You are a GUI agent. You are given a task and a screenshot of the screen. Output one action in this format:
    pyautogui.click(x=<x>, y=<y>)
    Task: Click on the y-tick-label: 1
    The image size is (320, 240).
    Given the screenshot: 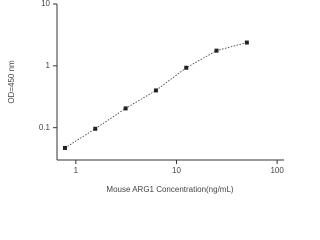 What is the action you would take?
    pyautogui.click(x=48, y=65)
    